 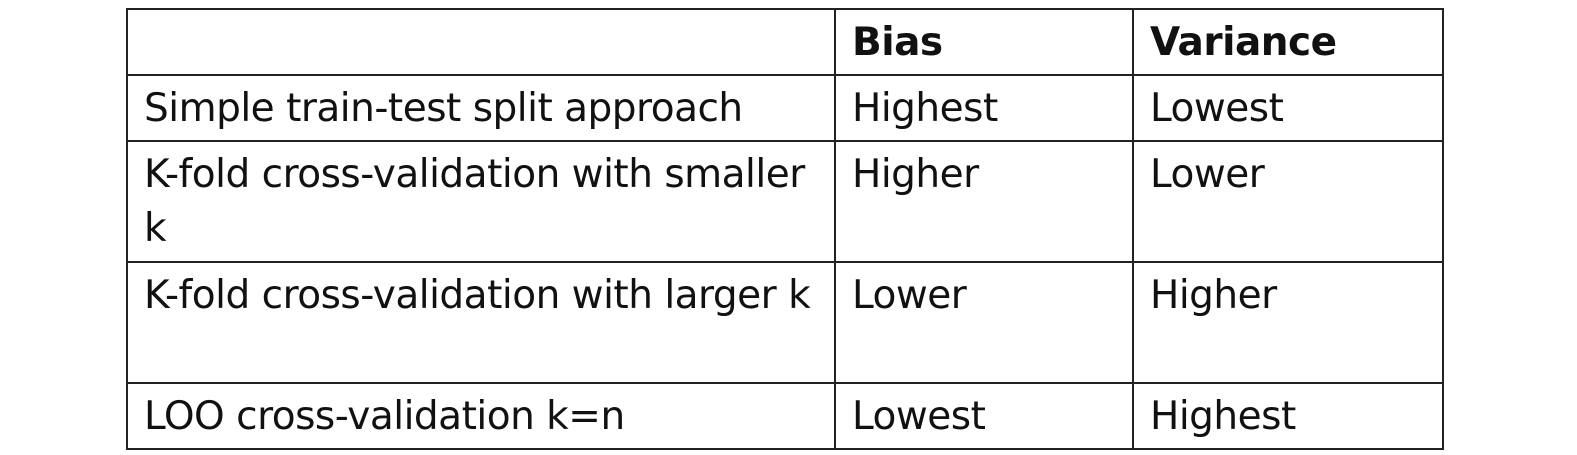 What do you see at coordinates (481, 416) in the screenshot?
I see `method-cell: LOO cross-validation k=n` at bounding box center [481, 416].